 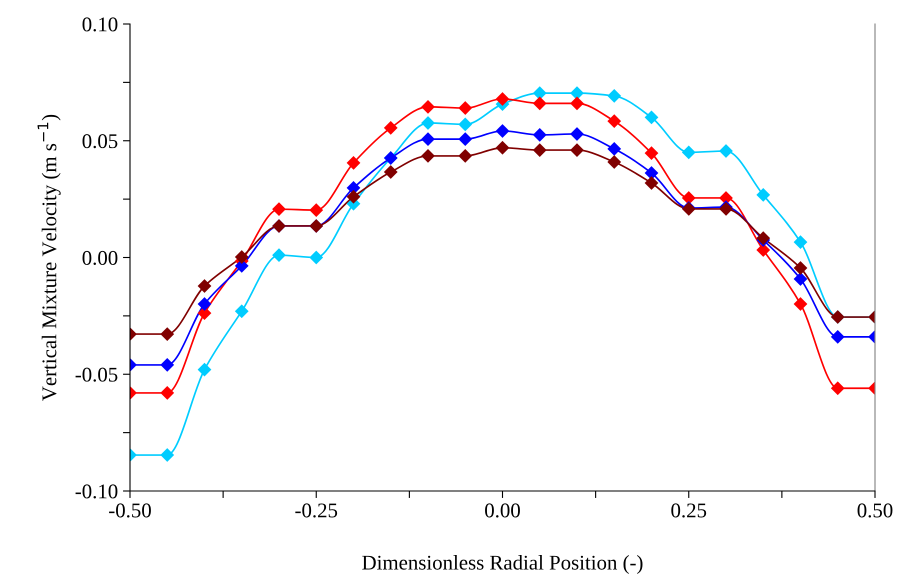 I want to click on x-tick-label: -0.25, so click(x=316, y=510).